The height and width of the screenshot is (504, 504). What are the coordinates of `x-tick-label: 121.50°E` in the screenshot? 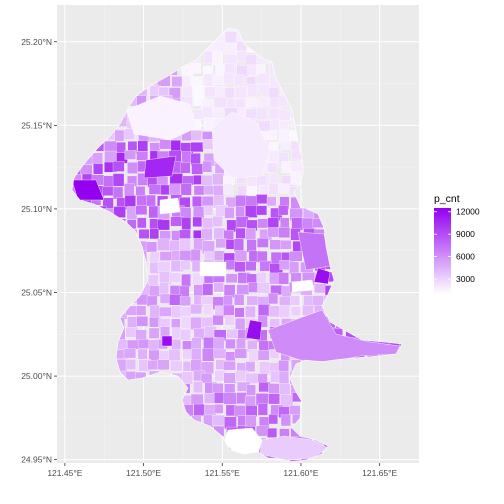 It's located at (143, 473).